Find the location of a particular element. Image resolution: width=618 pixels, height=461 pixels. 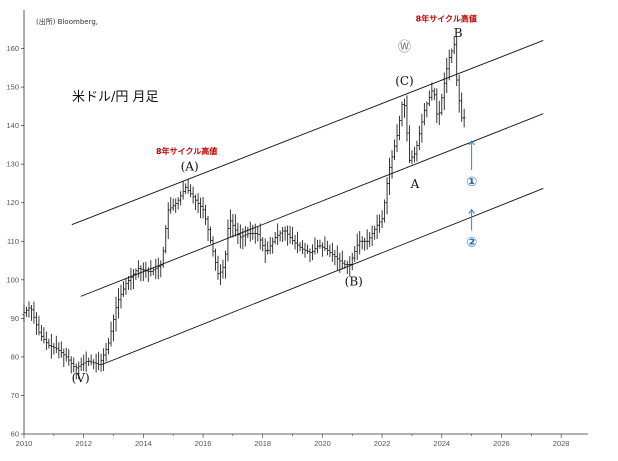

y-tick-label: 60 is located at coordinates (15, 434).